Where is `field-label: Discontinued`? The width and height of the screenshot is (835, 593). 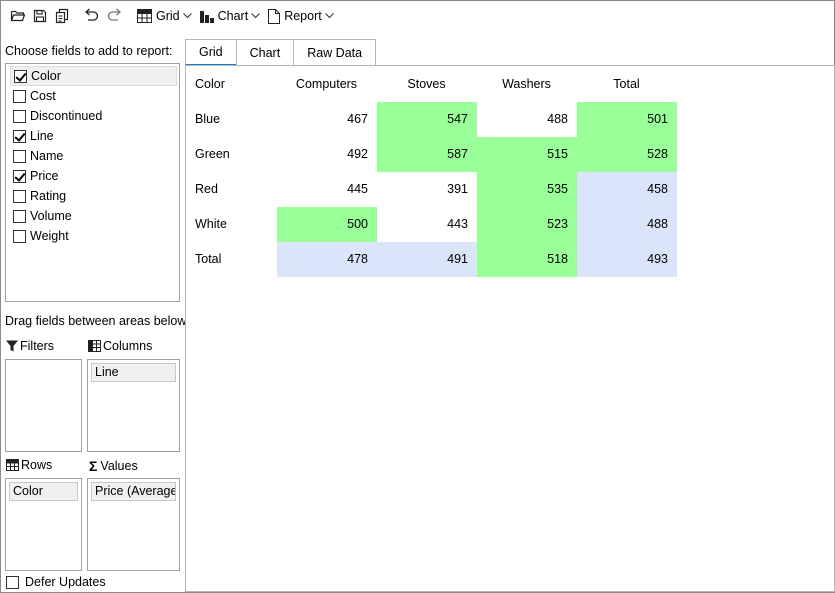 field-label: Discontinued is located at coordinates (66, 116).